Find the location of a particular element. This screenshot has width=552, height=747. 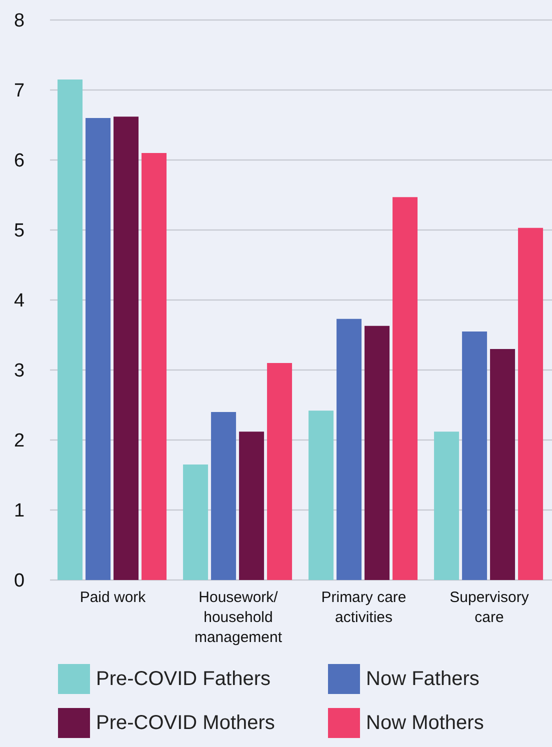

legend-label: Pre-COVID Fathers is located at coordinates (183, 679).